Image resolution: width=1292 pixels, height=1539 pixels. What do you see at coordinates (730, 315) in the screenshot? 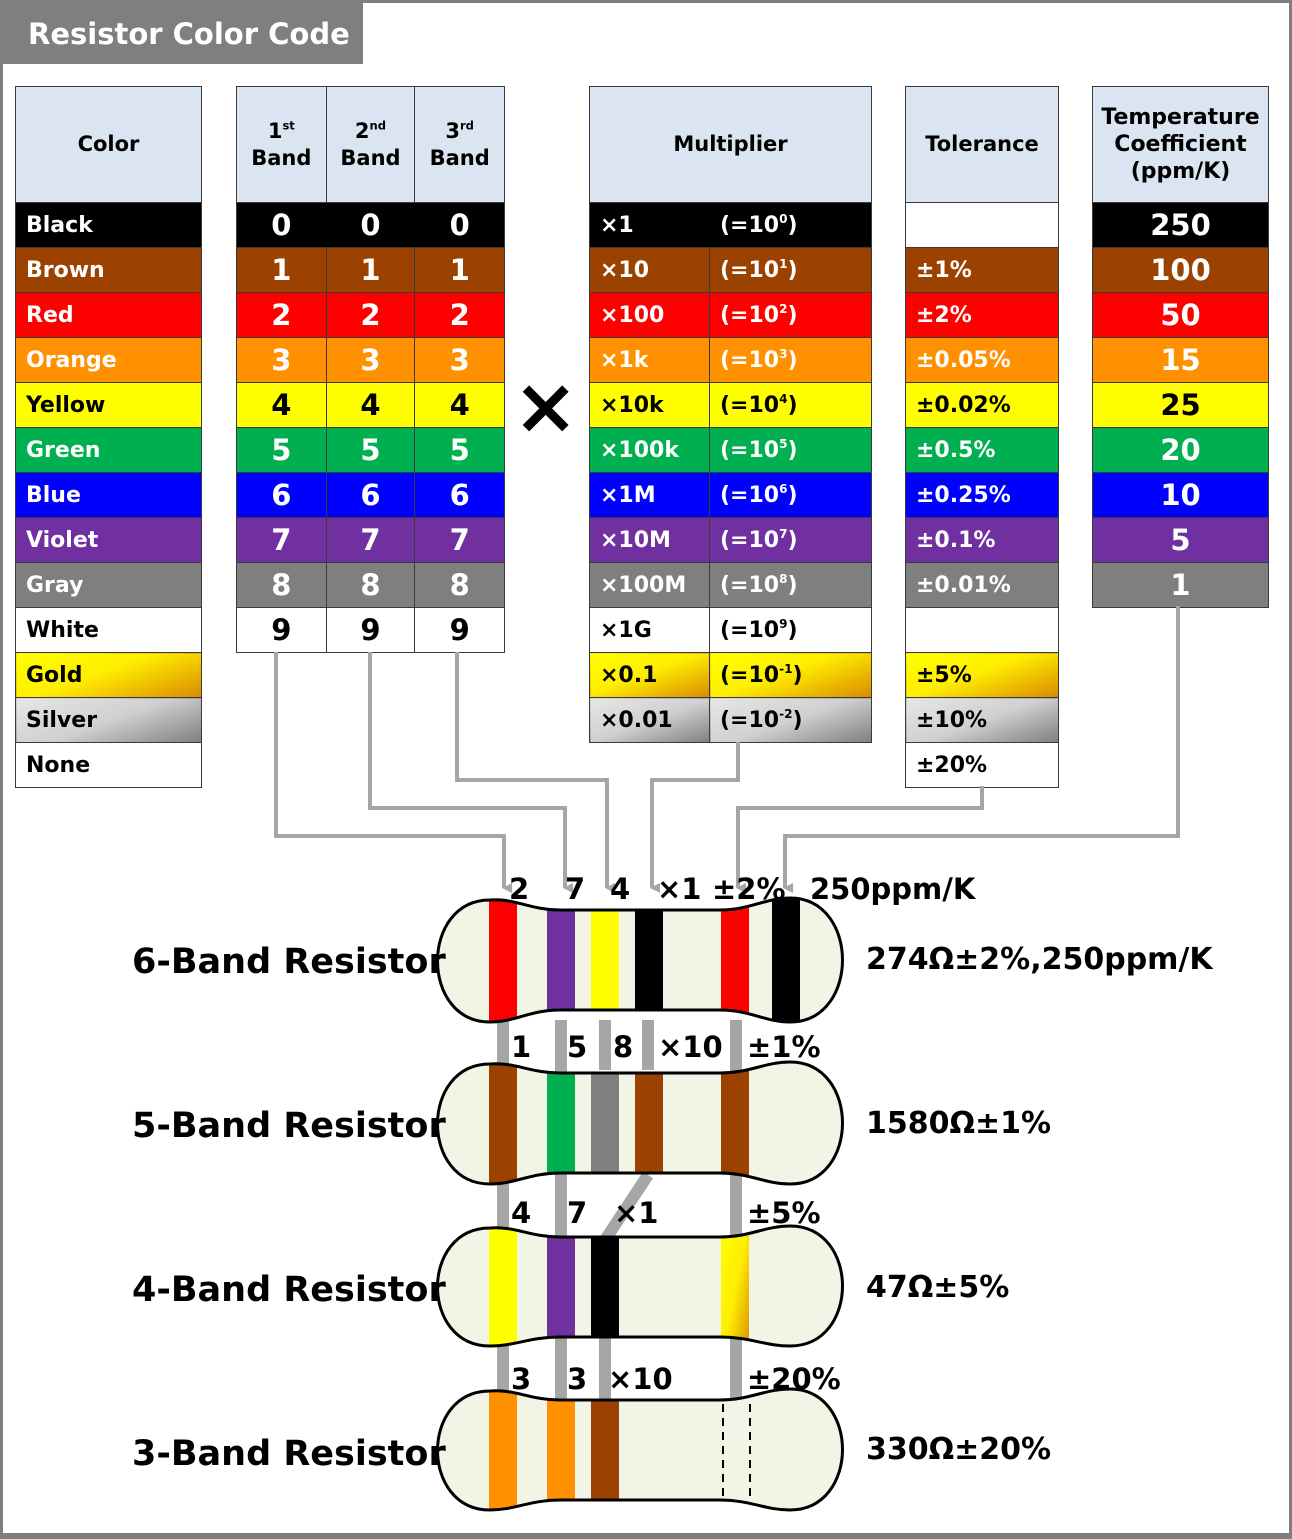
I see `mult-row-red: ×100 (=102)` at bounding box center [730, 315].